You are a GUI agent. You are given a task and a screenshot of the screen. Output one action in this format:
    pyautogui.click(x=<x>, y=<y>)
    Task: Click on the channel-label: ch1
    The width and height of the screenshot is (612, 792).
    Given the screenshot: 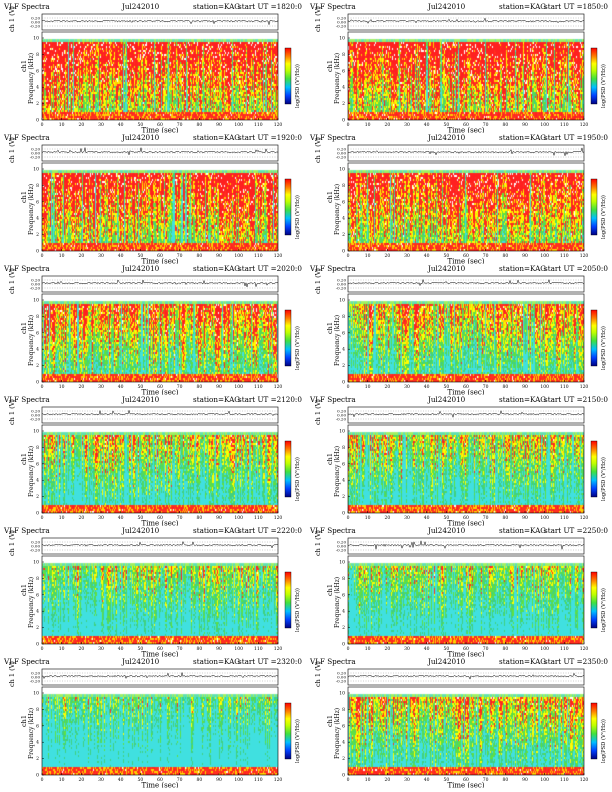 What is the action you would take?
    pyautogui.click(x=24, y=66)
    